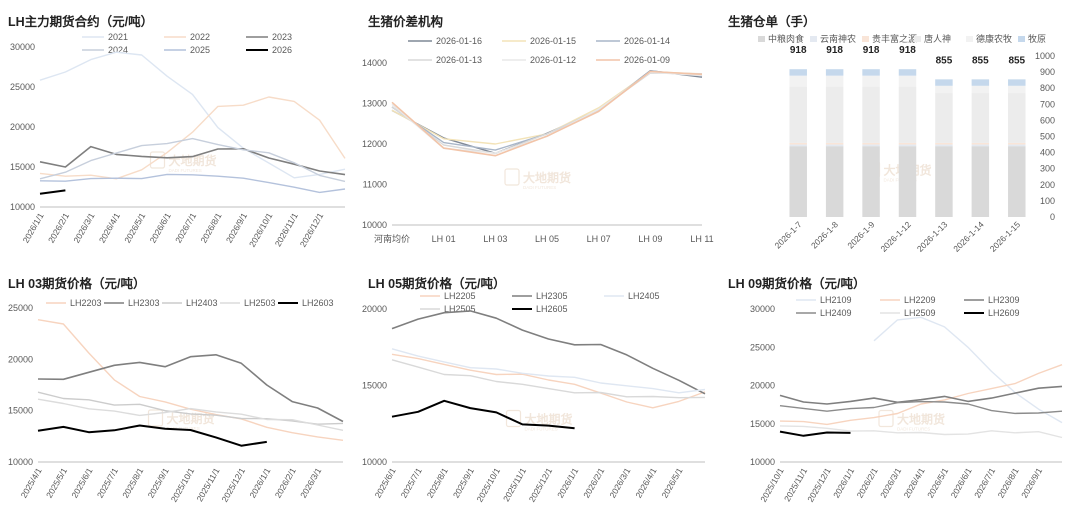 This screenshot has width=1080, height=522. Describe the element at coordinates (1045, 56) in the screenshot. I see `warehouse-ytick-label: 1000` at that location.